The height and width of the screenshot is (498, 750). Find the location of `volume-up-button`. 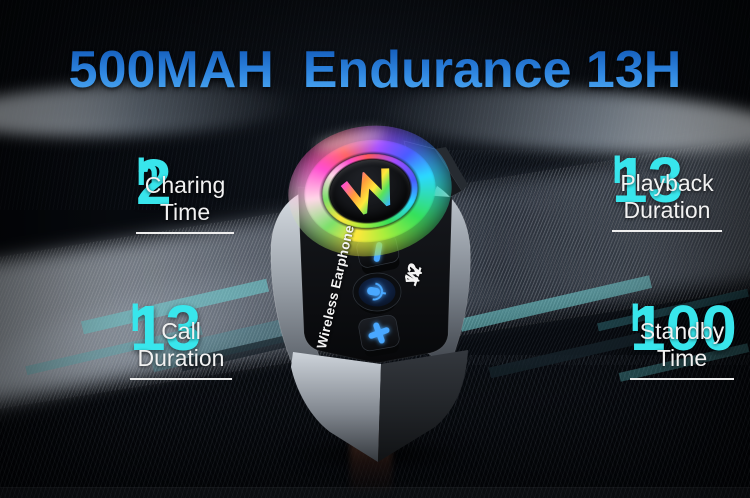

volume-up-button is located at coordinates (379, 335).